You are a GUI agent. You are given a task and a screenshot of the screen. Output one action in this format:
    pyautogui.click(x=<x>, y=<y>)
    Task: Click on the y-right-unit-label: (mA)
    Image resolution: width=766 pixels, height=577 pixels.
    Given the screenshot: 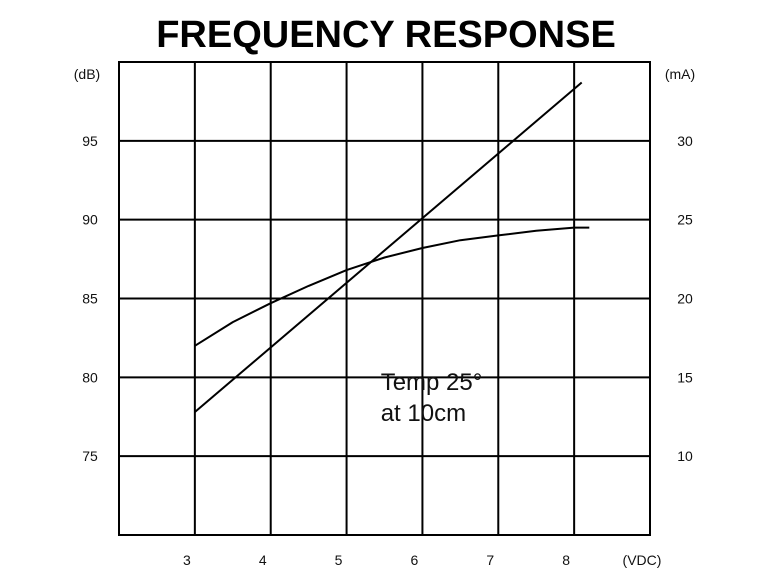 What is the action you would take?
    pyautogui.click(x=680, y=74)
    